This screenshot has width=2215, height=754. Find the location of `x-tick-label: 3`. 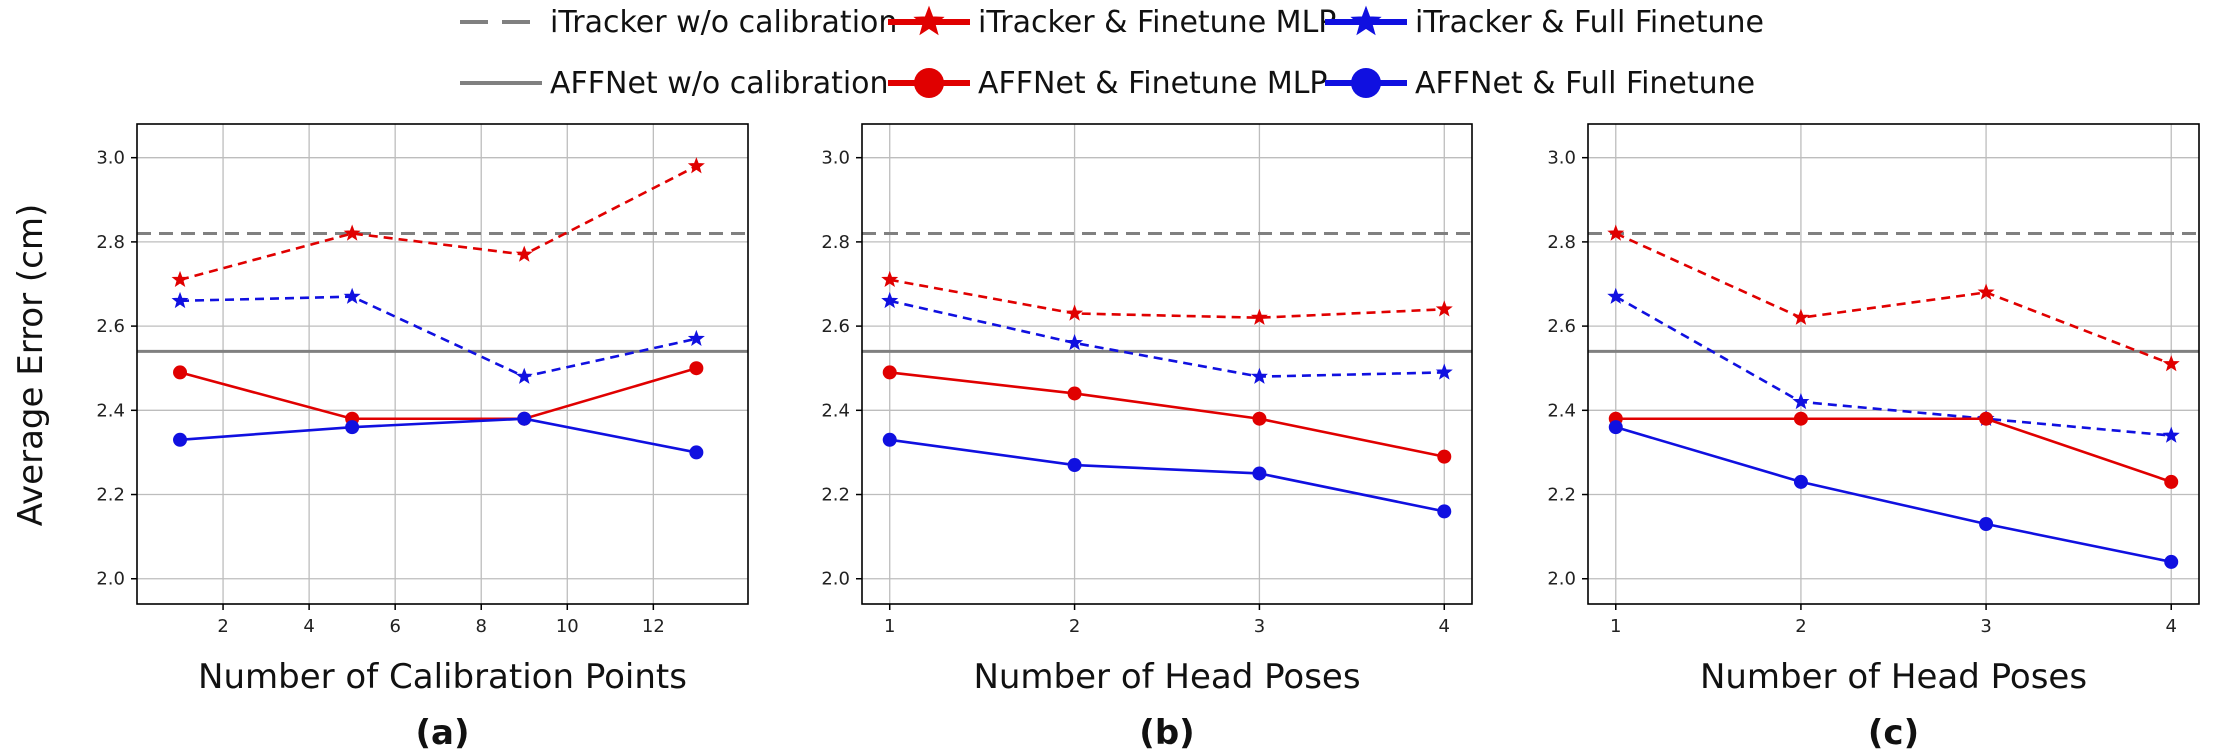

x-tick-label: 3 is located at coordinates (1259, 626).